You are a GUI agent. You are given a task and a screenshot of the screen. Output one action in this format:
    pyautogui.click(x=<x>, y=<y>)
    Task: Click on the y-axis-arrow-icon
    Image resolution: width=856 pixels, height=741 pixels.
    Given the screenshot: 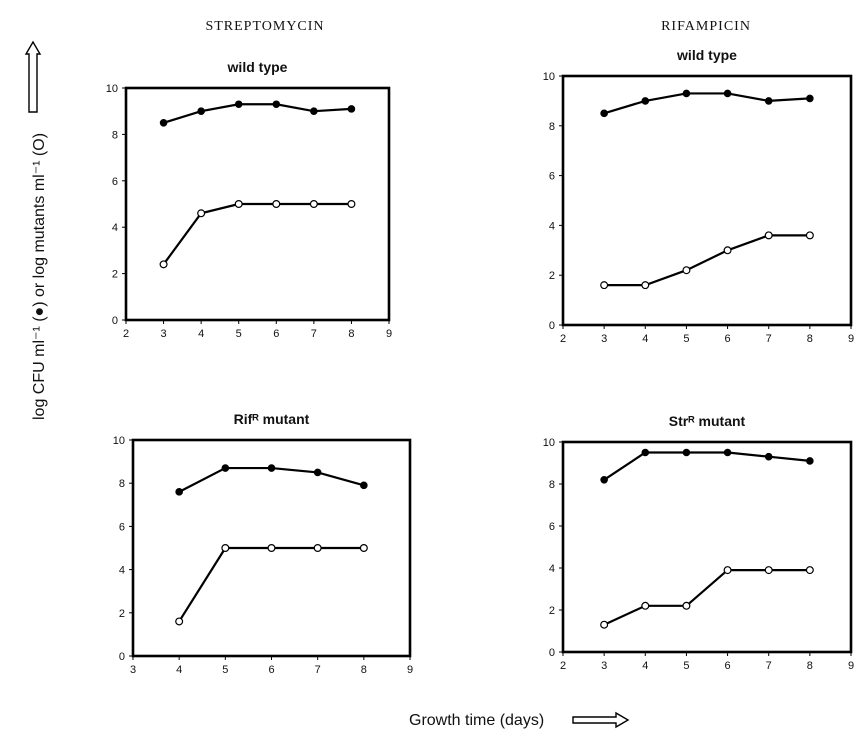 What is the action you would take?
    pyautogui.click(x=33, y=76)
    